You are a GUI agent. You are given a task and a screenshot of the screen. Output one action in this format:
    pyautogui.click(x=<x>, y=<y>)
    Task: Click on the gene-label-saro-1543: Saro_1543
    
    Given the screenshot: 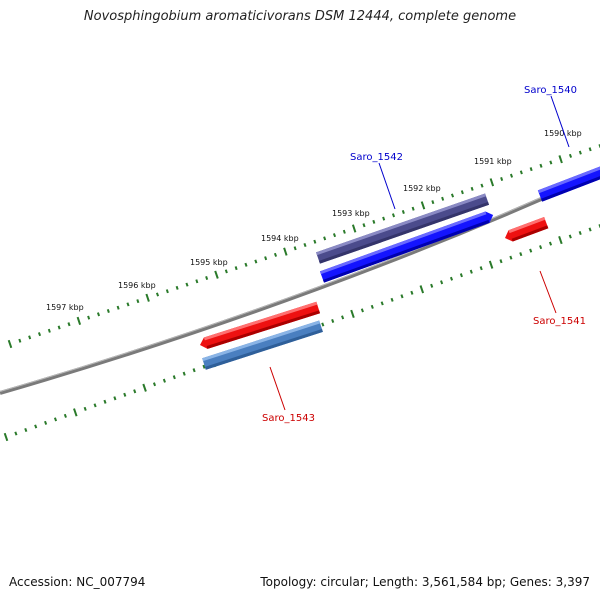 What is the action you would take?
    pyautogui.click(x=288, y=418)
    